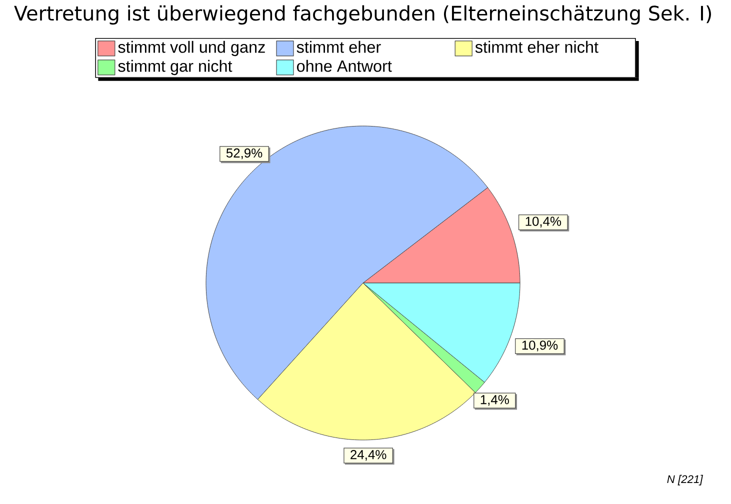 The width and height of the screenshot is (731, 504). What do you see at coordinates (244, 154) in the screenshot?
I see `data-label: 52,9%` at bounding box center [244, 154].